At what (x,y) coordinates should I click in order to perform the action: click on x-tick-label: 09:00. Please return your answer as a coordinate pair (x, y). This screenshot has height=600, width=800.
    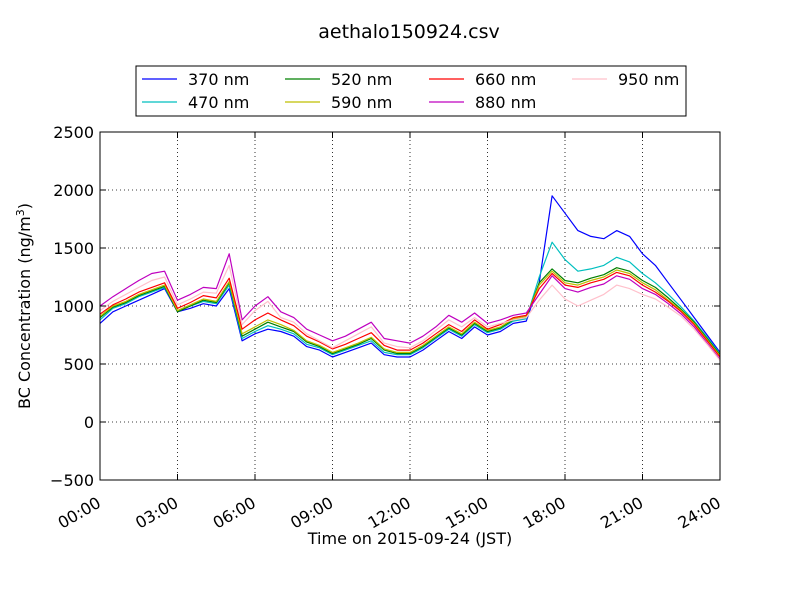
    Looking at the image, I should click on (311, 513).